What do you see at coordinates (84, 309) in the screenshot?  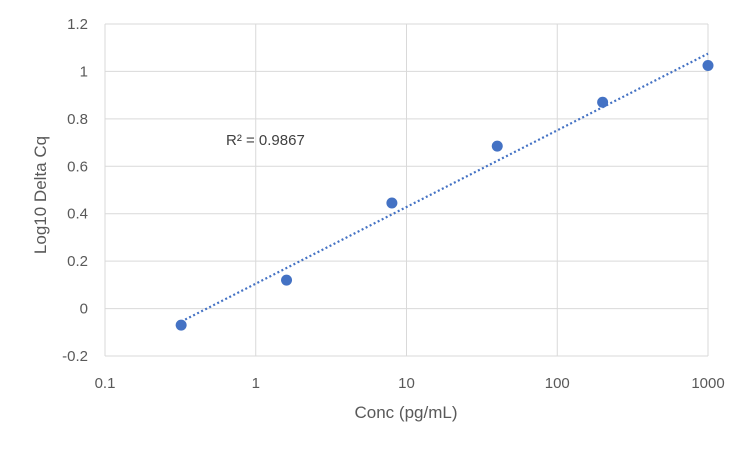 I see `y-tick-label: 0` at bounding box center [84, 309].